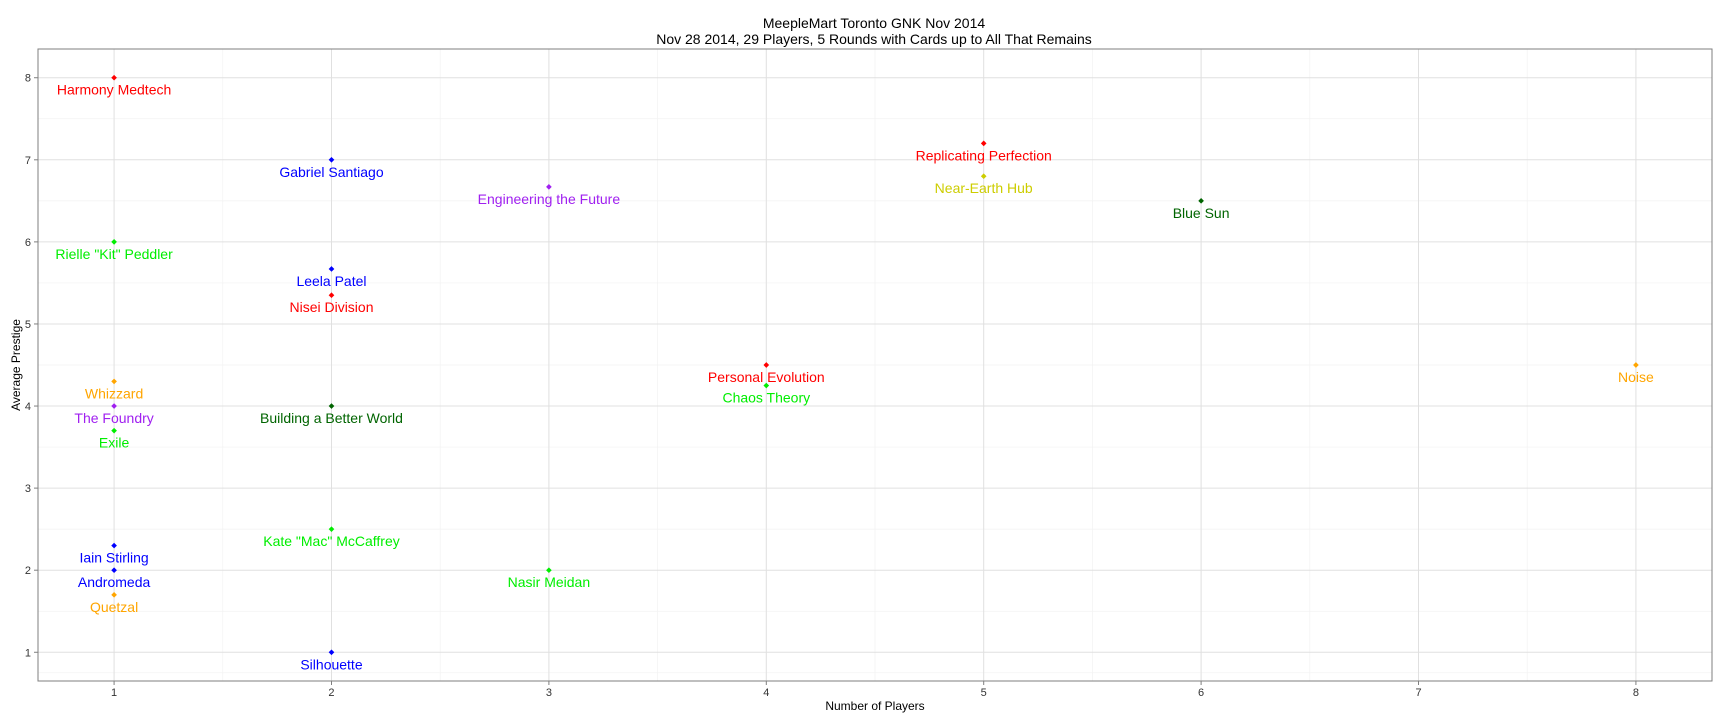 The image size is (1728, 720). What do you see at coordinates (1418, 693) in the screenshot?
I see `x-tick-label: 7` at bounding box center [1418, 693].